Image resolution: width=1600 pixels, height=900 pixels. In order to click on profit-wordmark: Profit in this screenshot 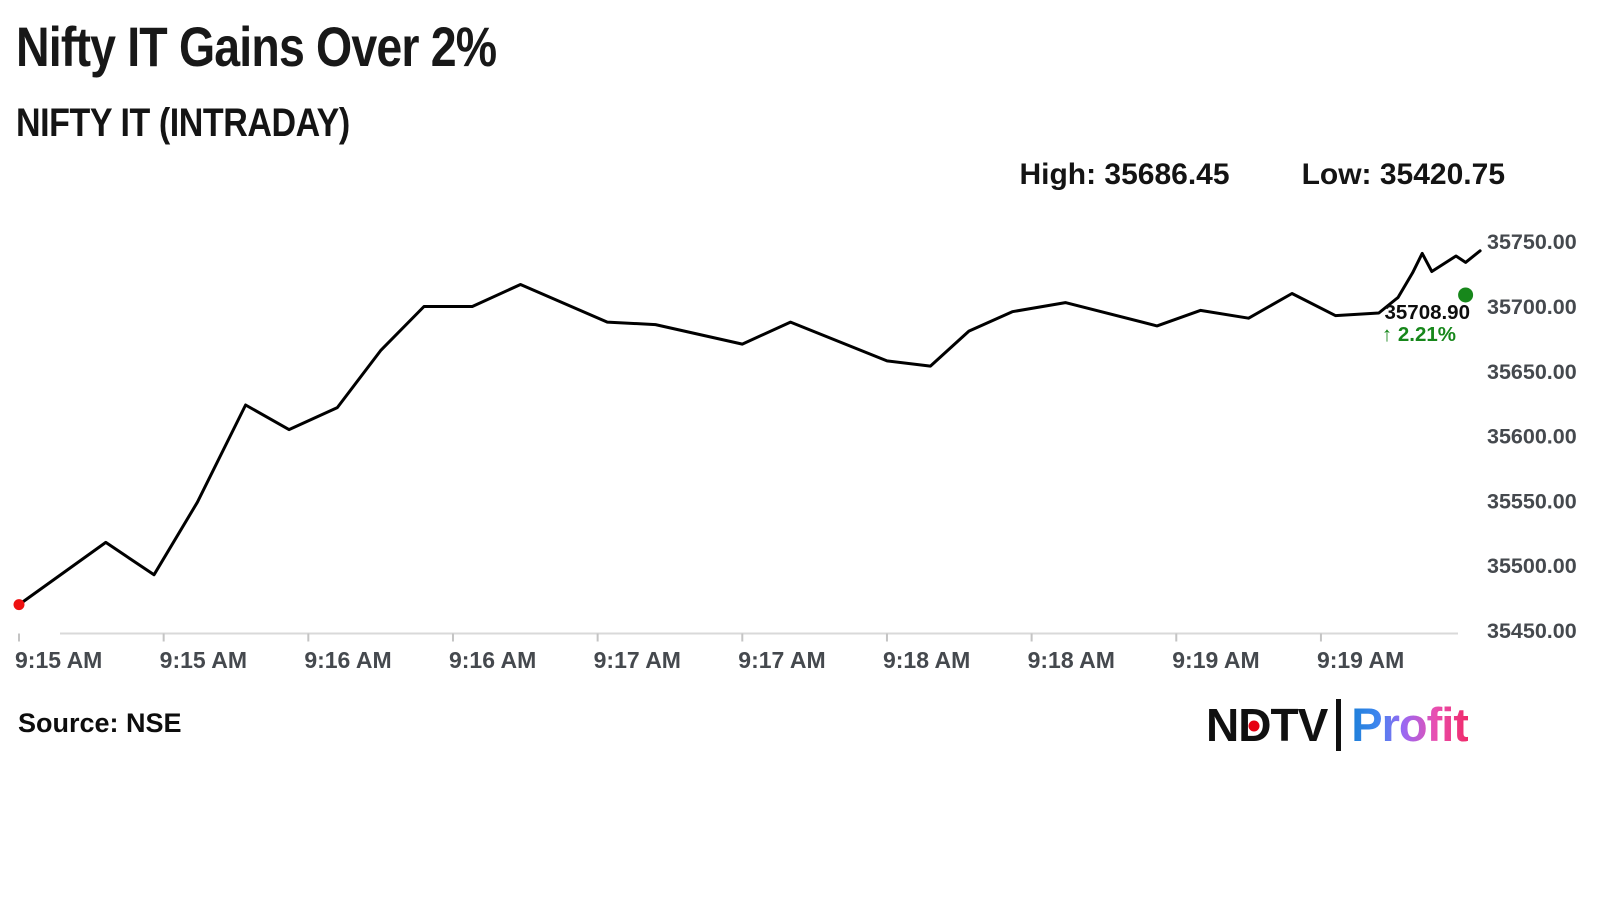, I will do `click(1410, 724)`.